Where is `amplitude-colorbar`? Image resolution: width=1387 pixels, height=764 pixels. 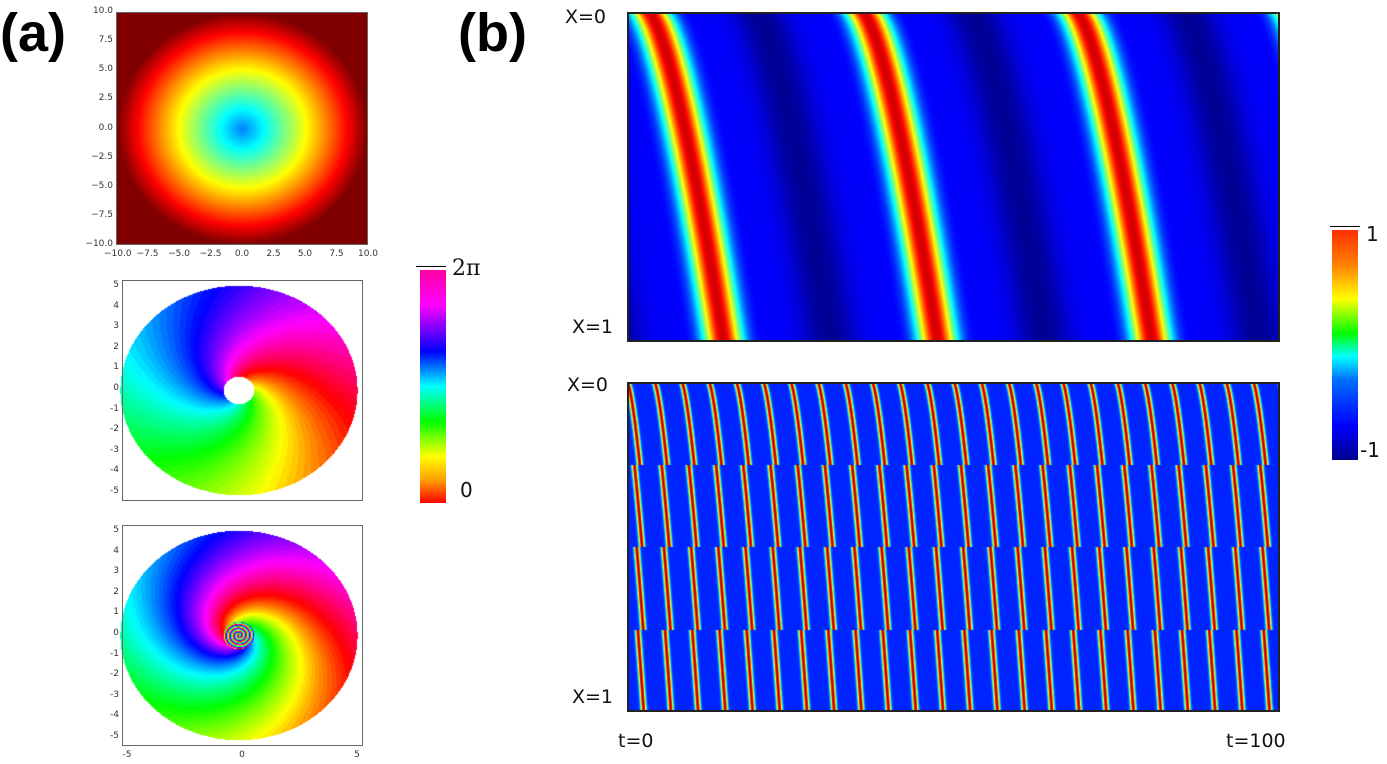
amplitude-colorbar is located at coordinates (1345, 345).